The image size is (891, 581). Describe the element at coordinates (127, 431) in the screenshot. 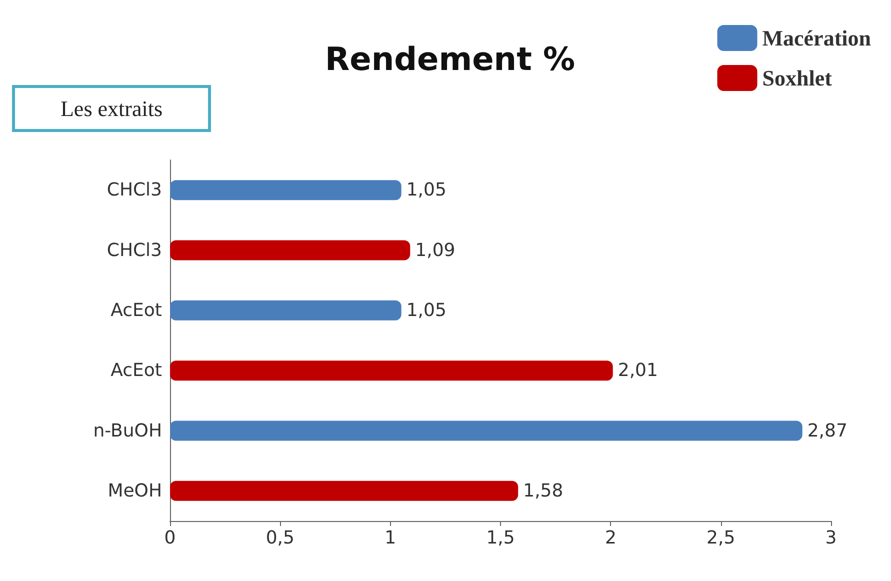

I see `y-tick-label: n-BuOH` at that location.